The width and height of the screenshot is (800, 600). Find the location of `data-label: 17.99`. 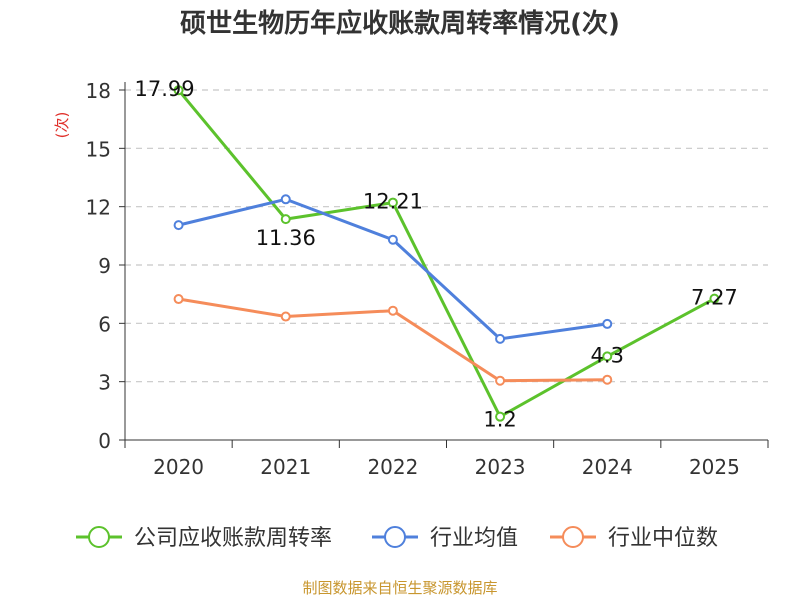

data-label: 17.99 is located at coordinates (165, 89).